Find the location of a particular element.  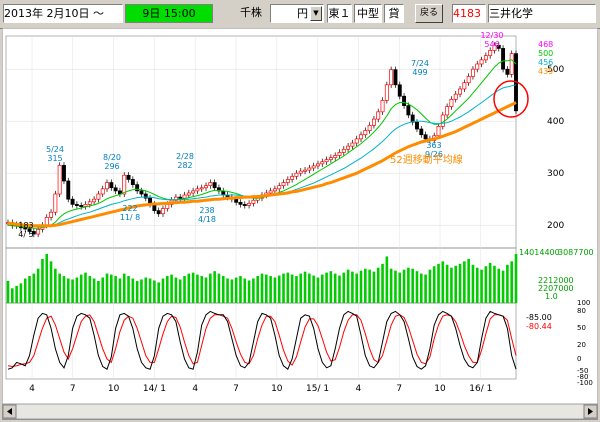

code-field: 4183 is located at coordinates (469, 13).